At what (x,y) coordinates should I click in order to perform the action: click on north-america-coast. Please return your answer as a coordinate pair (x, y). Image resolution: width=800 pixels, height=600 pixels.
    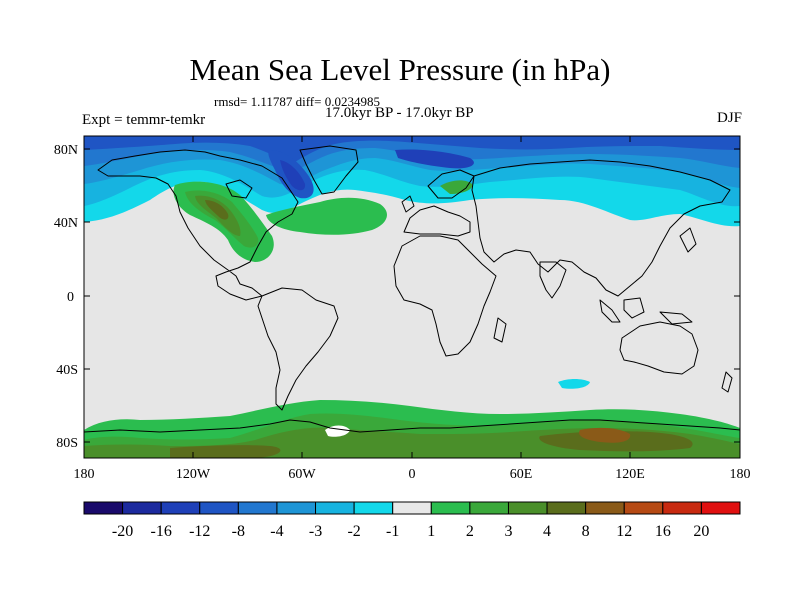
    Looking at the image, I should click on (198, 225).